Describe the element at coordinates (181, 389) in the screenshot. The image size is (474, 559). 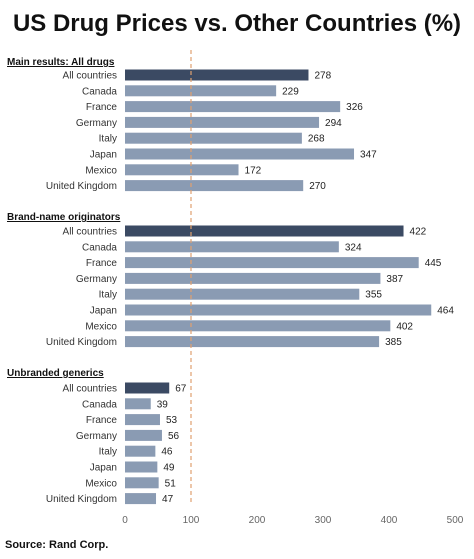
I see `value-label: 67` at that location.